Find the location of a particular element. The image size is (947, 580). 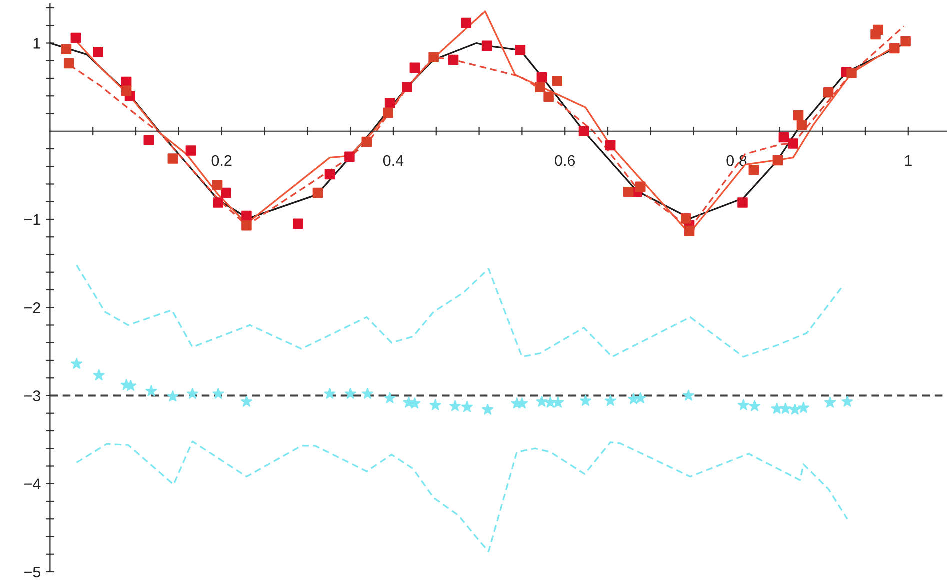

line-series is located at coordinates (460, 311).